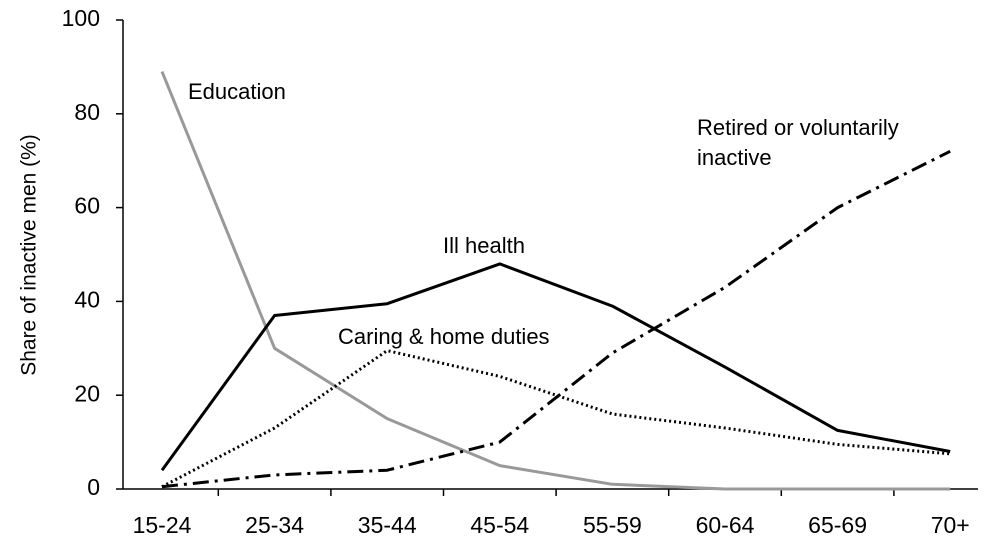  What do you see at coordinates (87, 112) in the screenshot?
I see `y-tick-label: 80` at bounding box center [87, 112].